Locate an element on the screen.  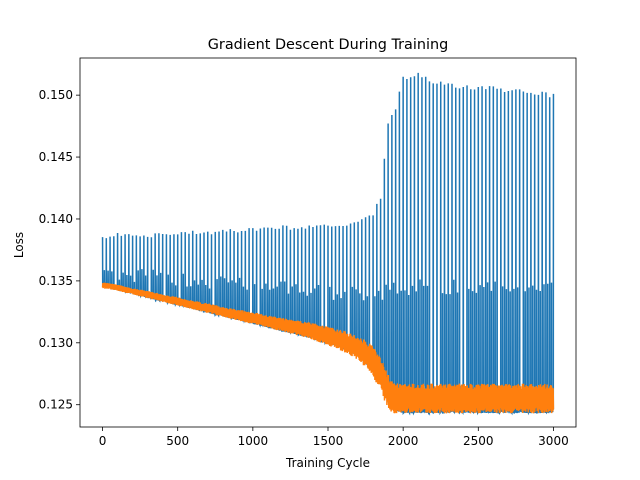
x-tick-label: 3000 is located at coordinates (553, 441).